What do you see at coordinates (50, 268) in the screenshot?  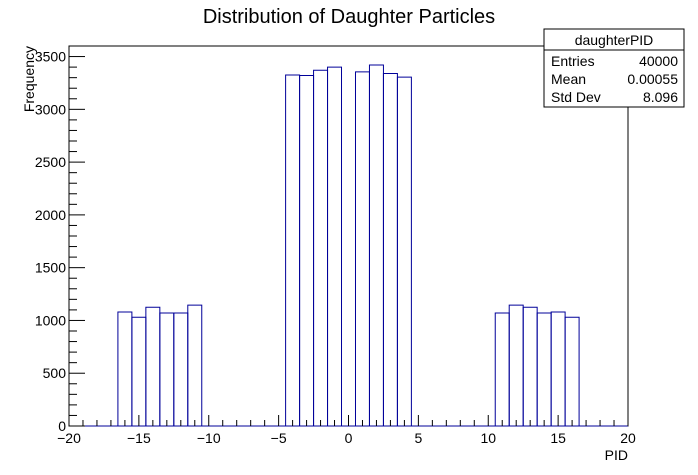 I see `y-tick-label: 1500` at bounding box center [50, 268].